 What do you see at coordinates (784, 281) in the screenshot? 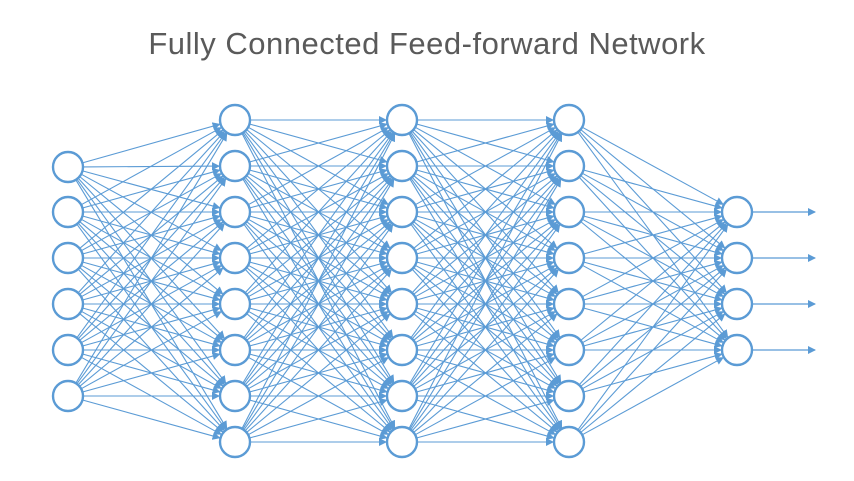
I see `output-arrows-group` at bounding box center [784, 281].